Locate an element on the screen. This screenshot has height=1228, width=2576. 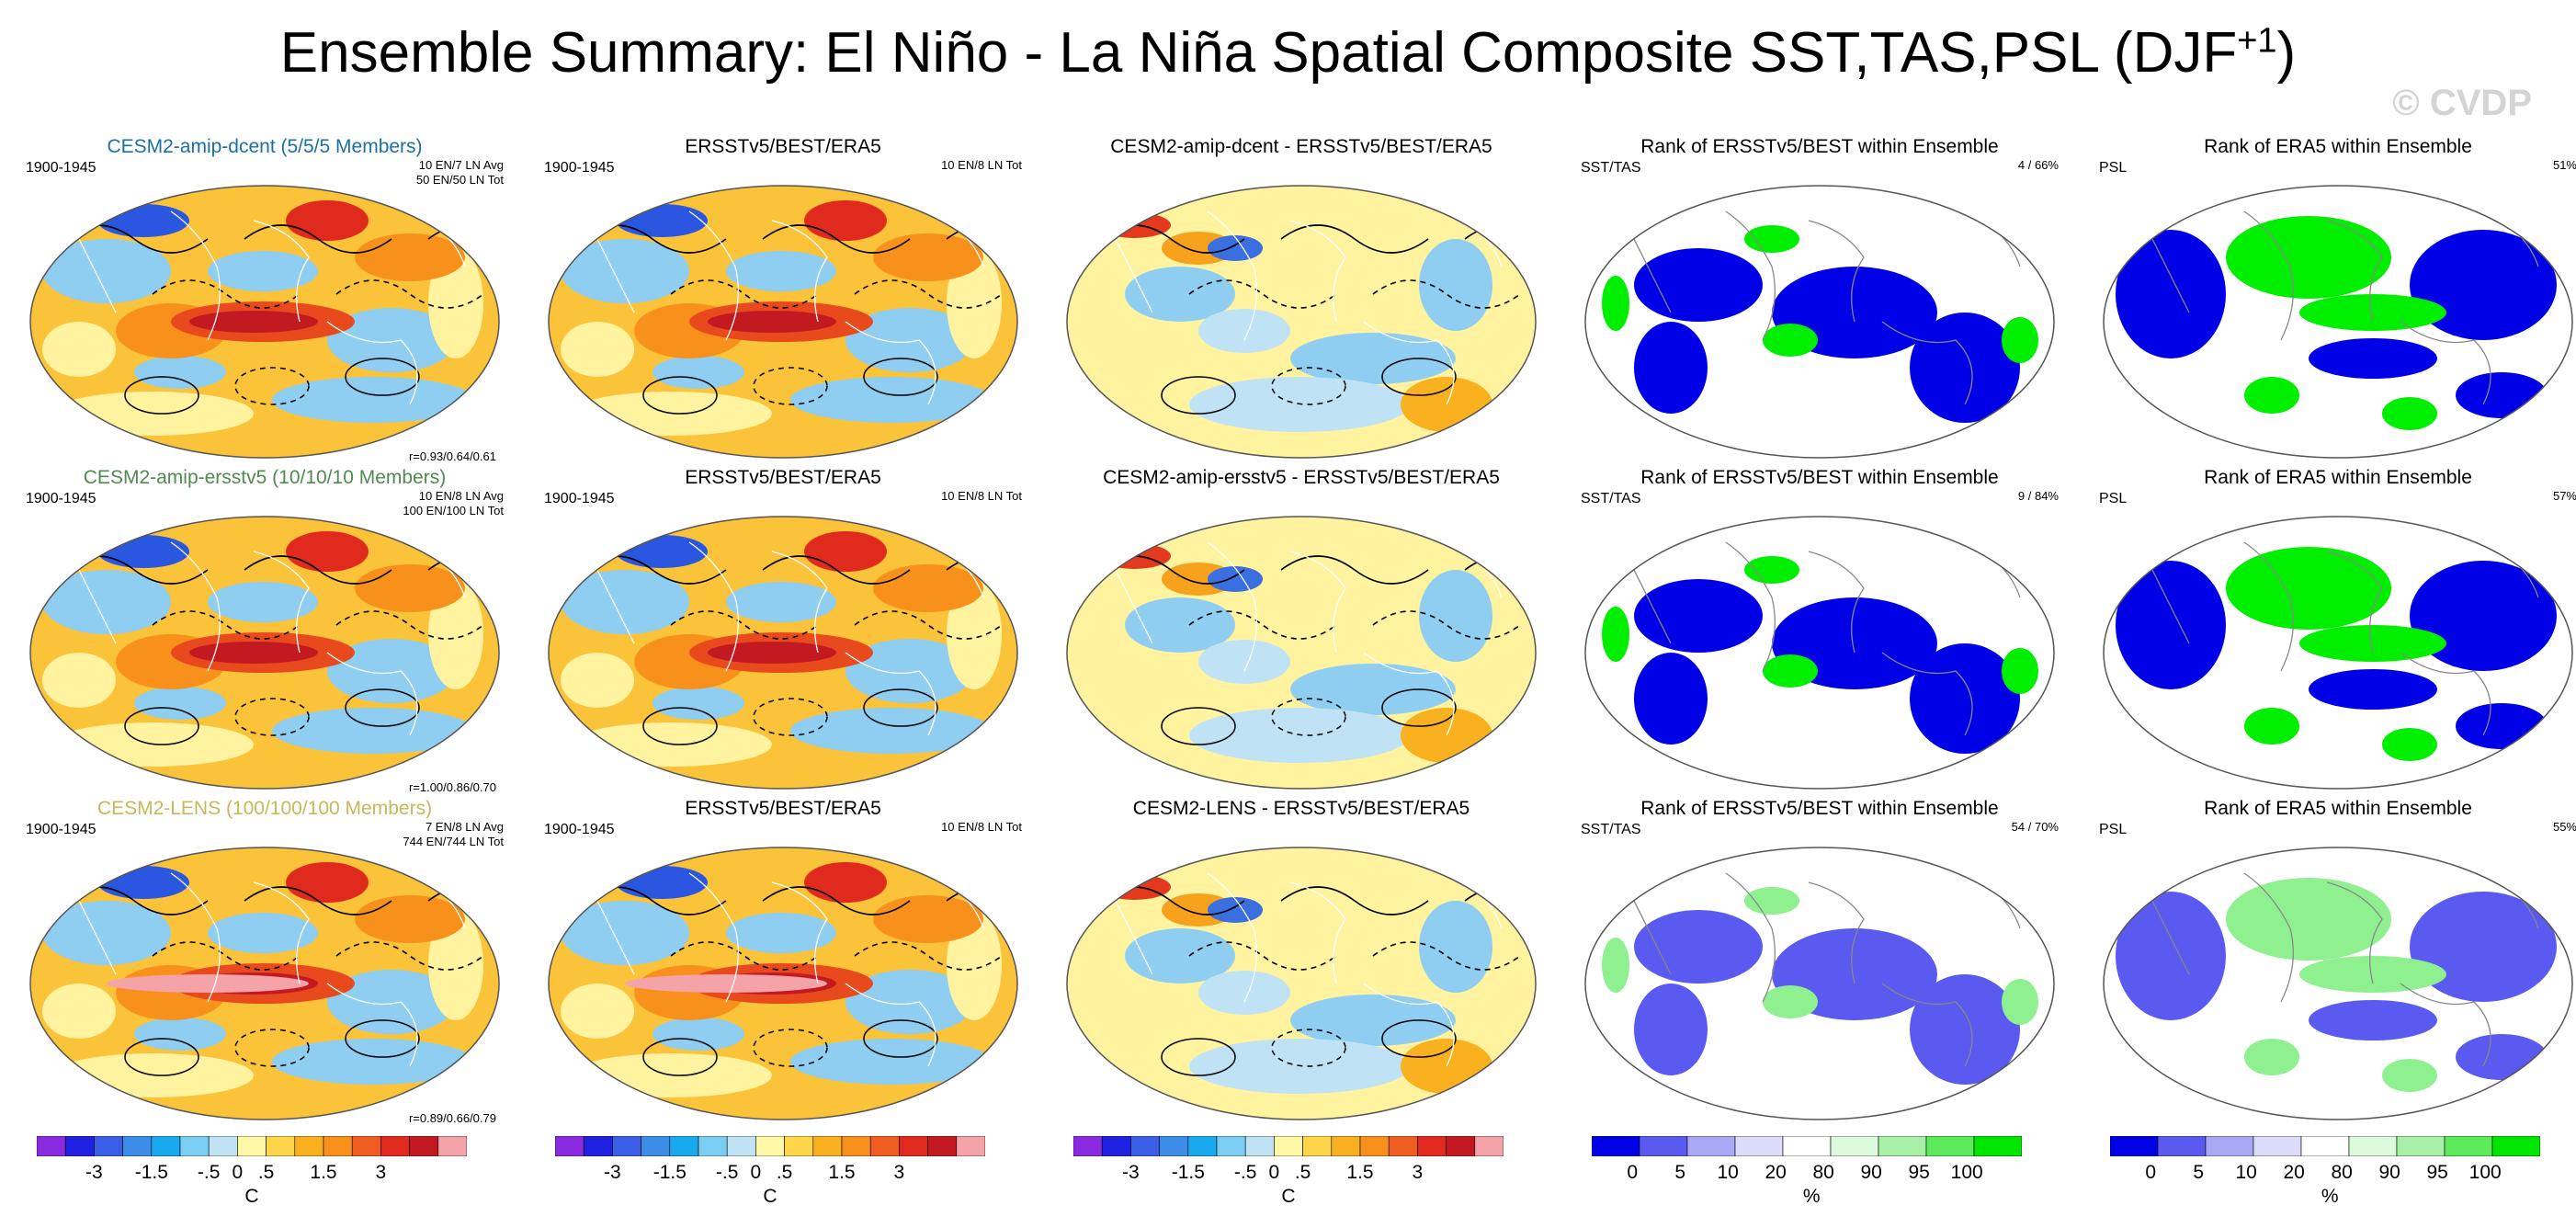
temp-colorbar: -3 -1.5 -.5 0 .5 1.5 3 C is located at coordinates (1294, 1173).